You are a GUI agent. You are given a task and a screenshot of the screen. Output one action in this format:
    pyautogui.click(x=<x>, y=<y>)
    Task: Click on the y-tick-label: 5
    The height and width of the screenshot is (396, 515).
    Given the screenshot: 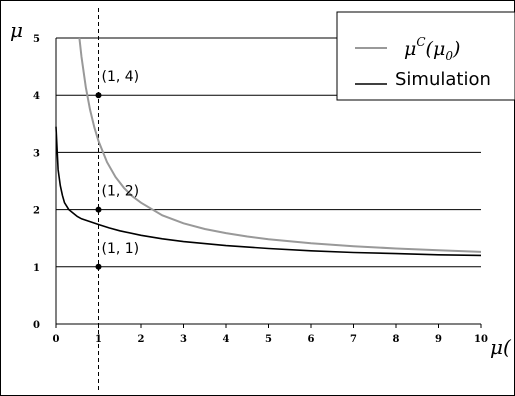 What is the action you would take?
    pyautogui.click(x=36, y=39)
    